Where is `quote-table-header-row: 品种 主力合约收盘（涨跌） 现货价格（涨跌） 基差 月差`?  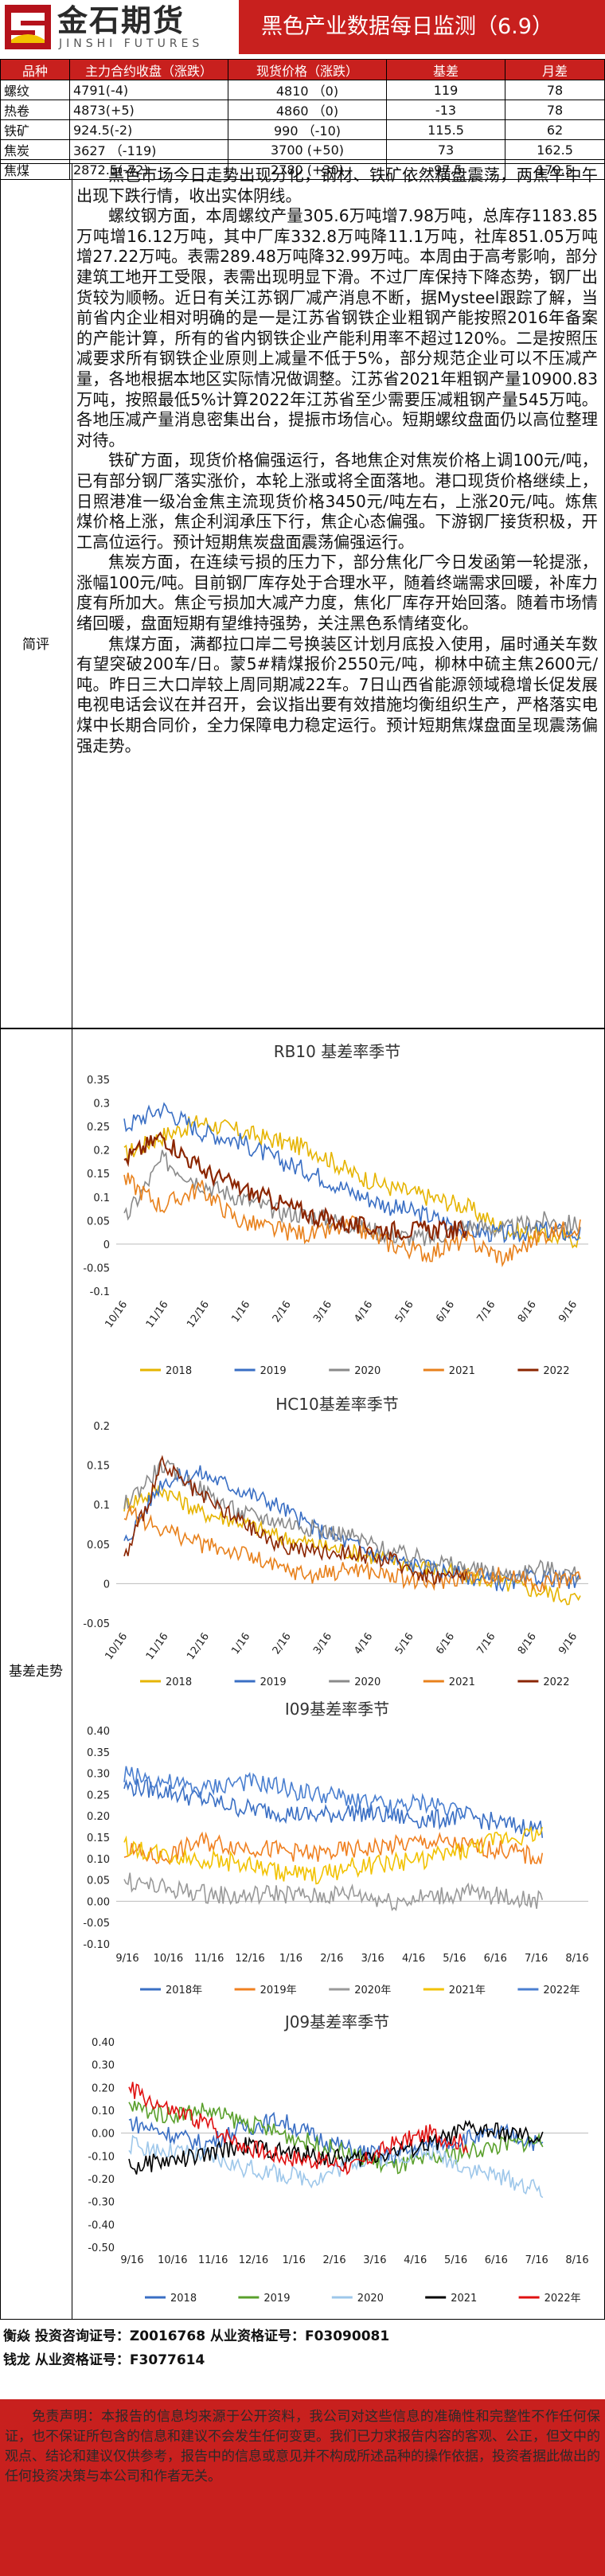 quote-table-header-row: 品种 主力合约收盘（涨跌） 现货价格（涨跌） 基差 月差 is located at coordinates (302, 69).